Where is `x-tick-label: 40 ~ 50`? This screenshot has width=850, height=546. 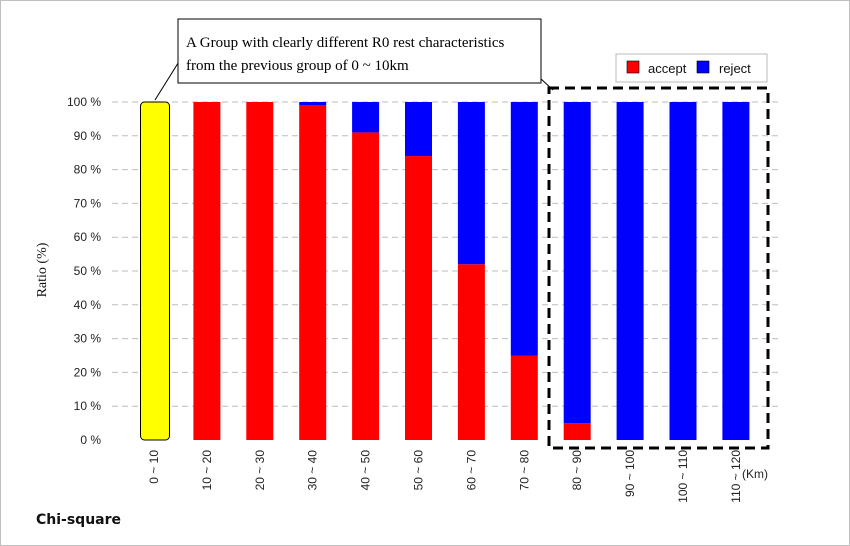
x-tick-label: 40 ~ 50 is located at coordinates (366, 470).